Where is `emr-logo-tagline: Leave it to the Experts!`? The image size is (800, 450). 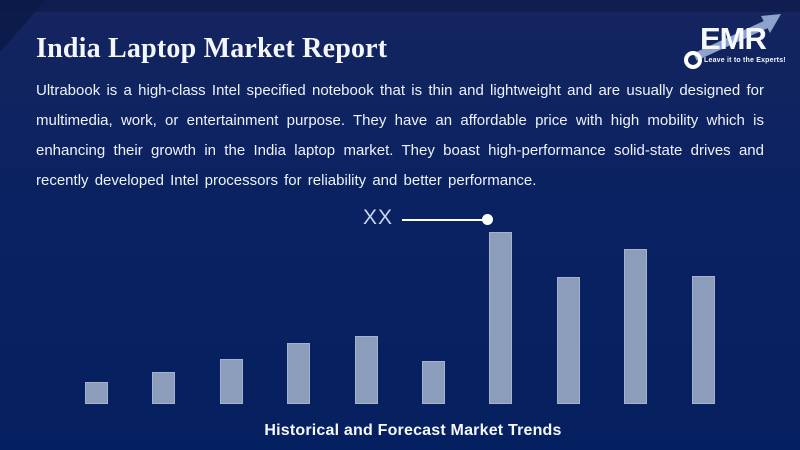 emr-logo-tagline: Leave it to the Experts! is located at coordinates (745, 60).